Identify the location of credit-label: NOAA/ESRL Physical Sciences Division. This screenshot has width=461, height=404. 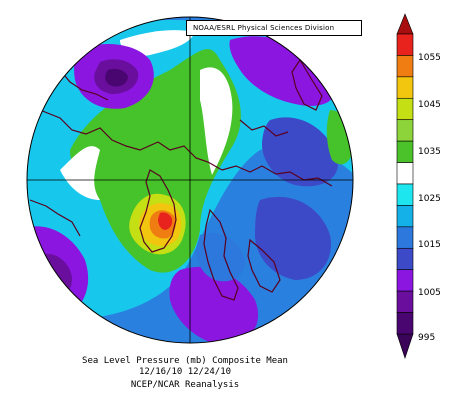
(274, 28).